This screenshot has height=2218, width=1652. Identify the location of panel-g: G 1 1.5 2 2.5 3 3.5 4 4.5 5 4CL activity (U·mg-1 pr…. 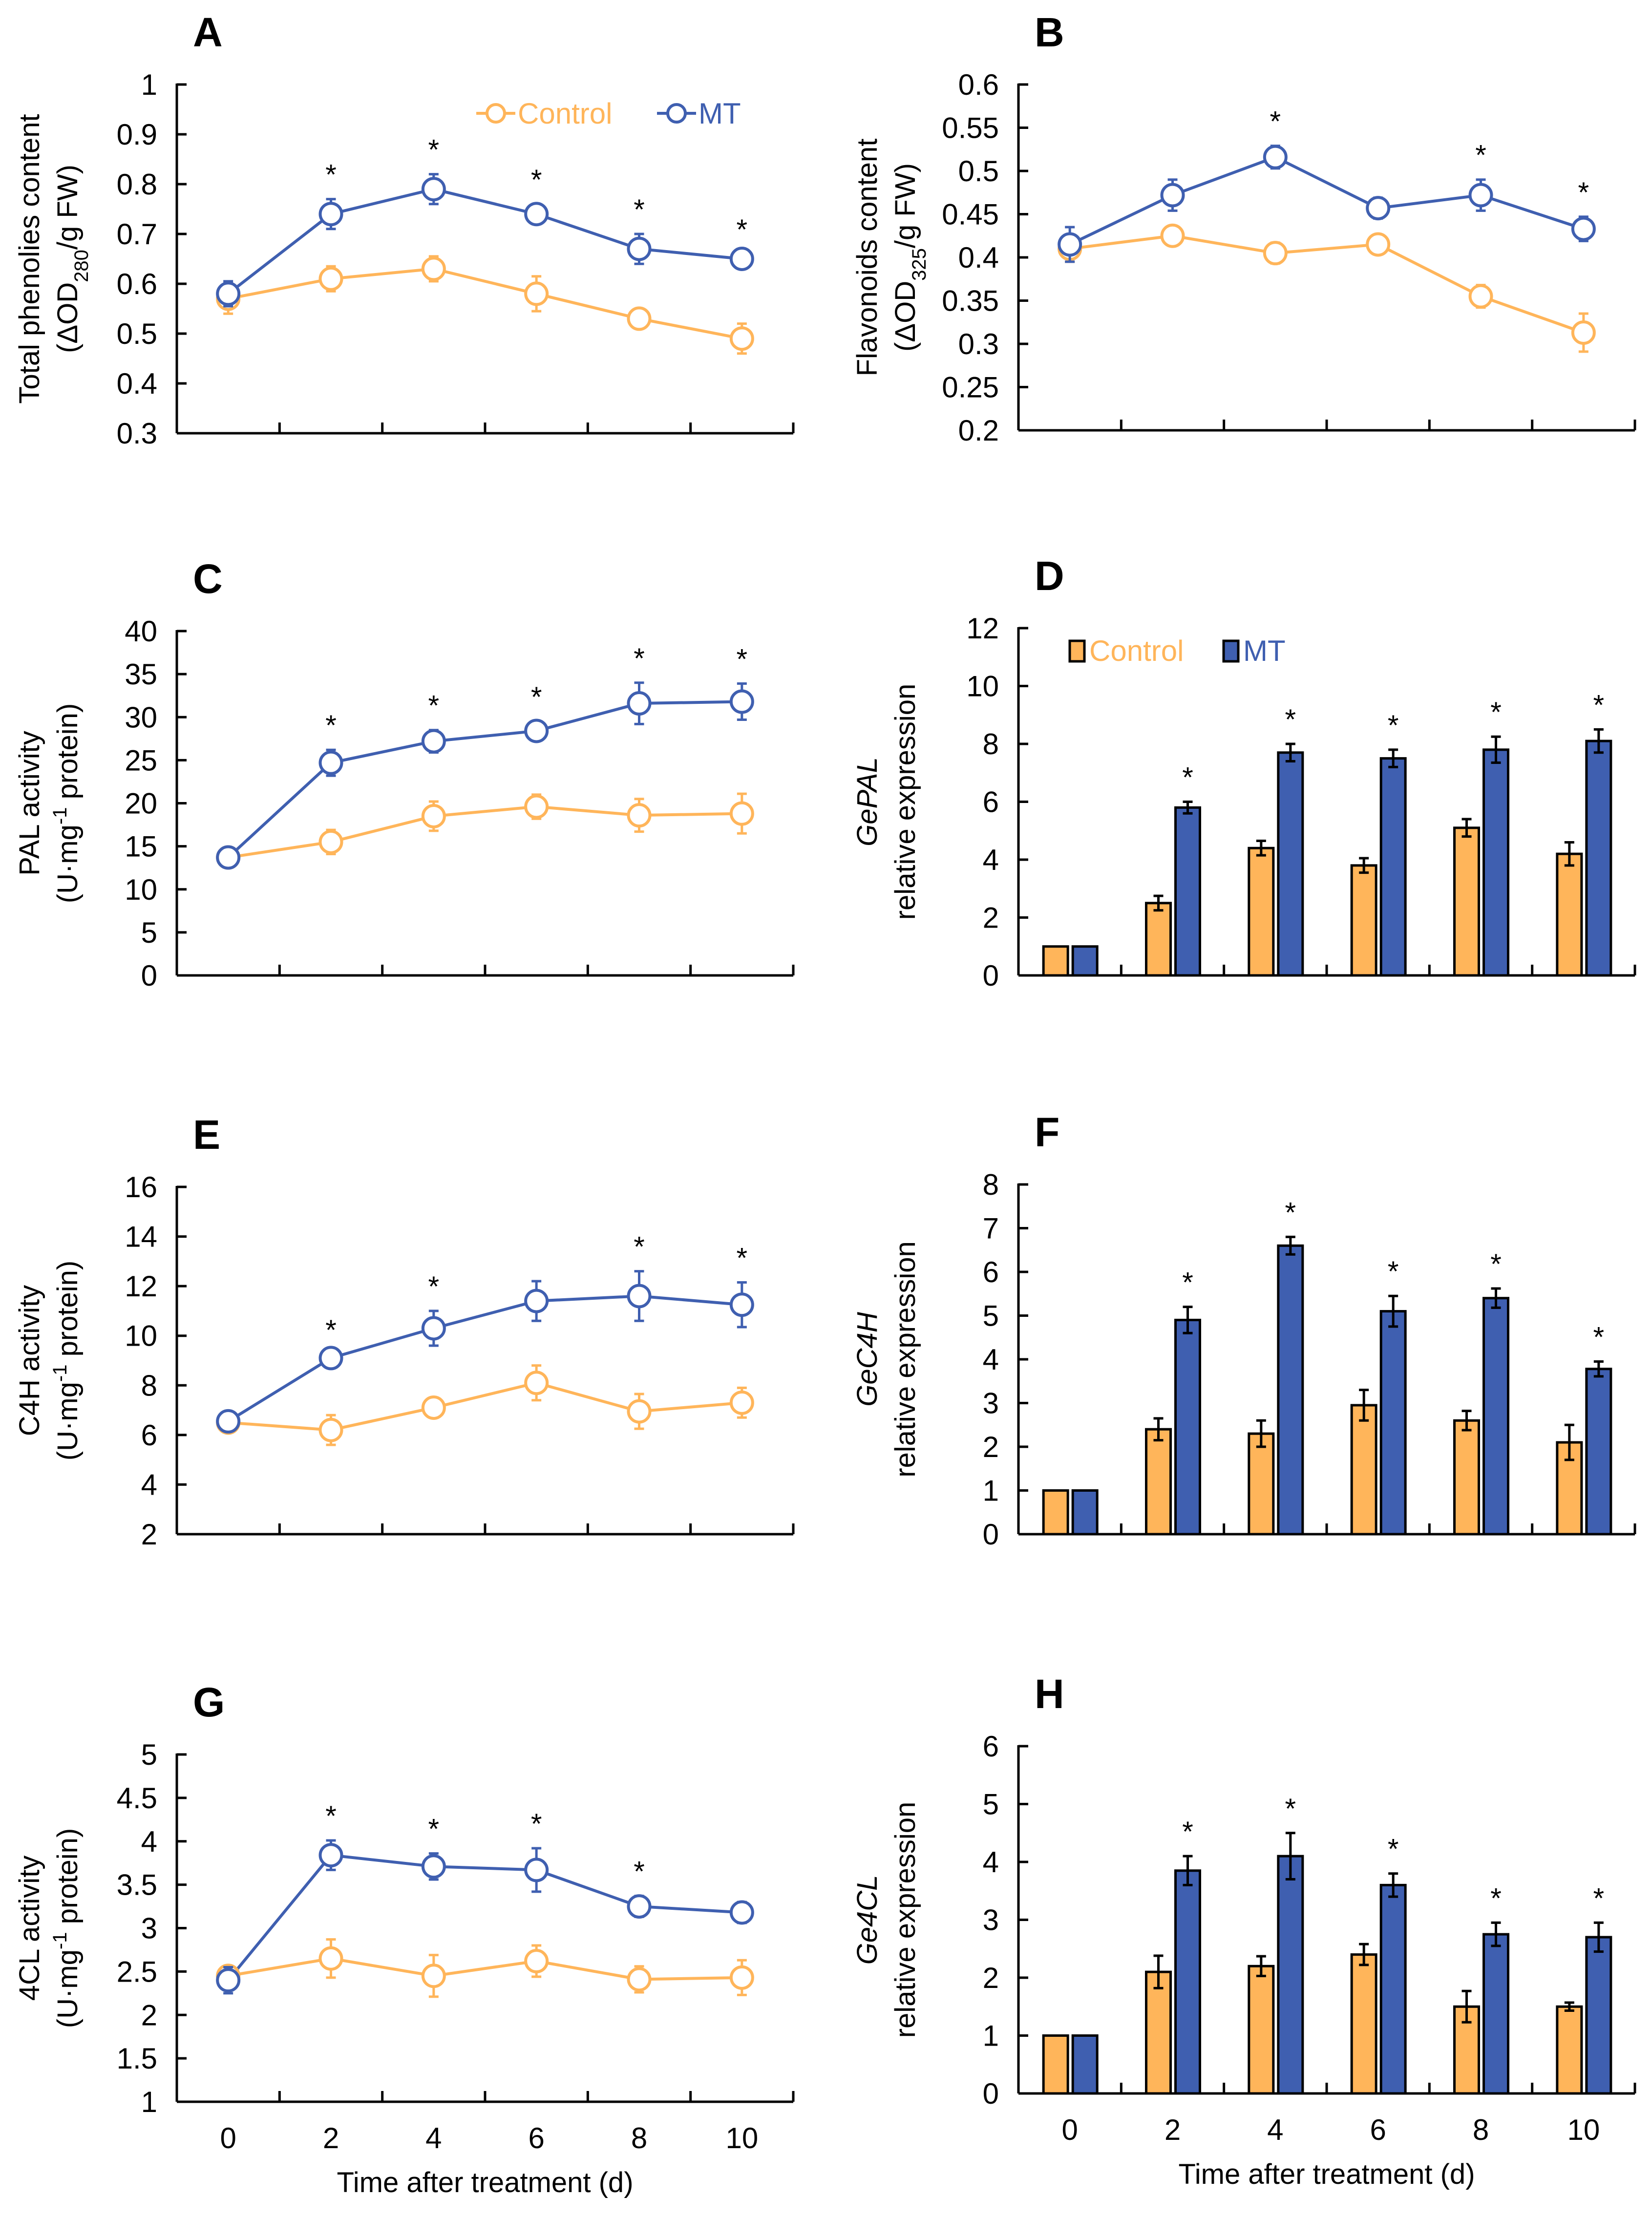
(404, 1938).